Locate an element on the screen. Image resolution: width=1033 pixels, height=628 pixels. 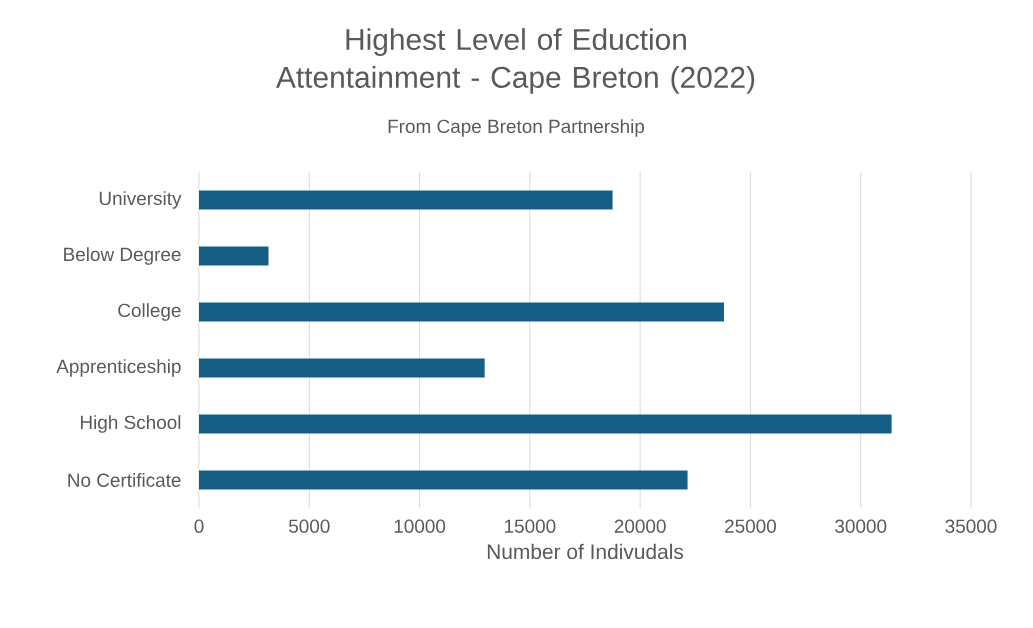
x-tick-label: 15000 is located at coordinates (530, 526).